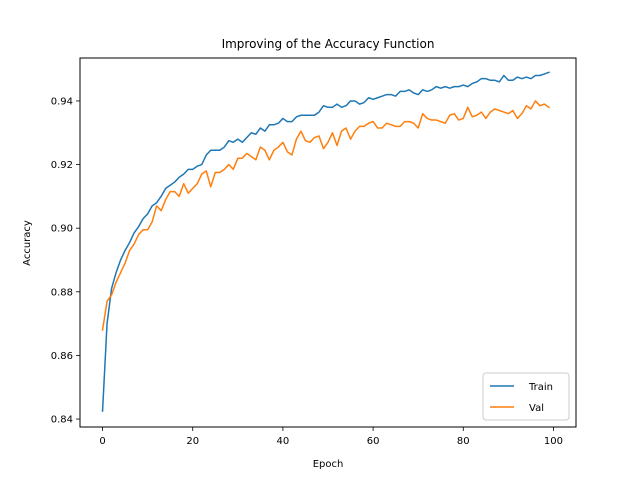 The image size is (640, 480). I want to click on y-tick-label: 0.84, so click(62, 420).